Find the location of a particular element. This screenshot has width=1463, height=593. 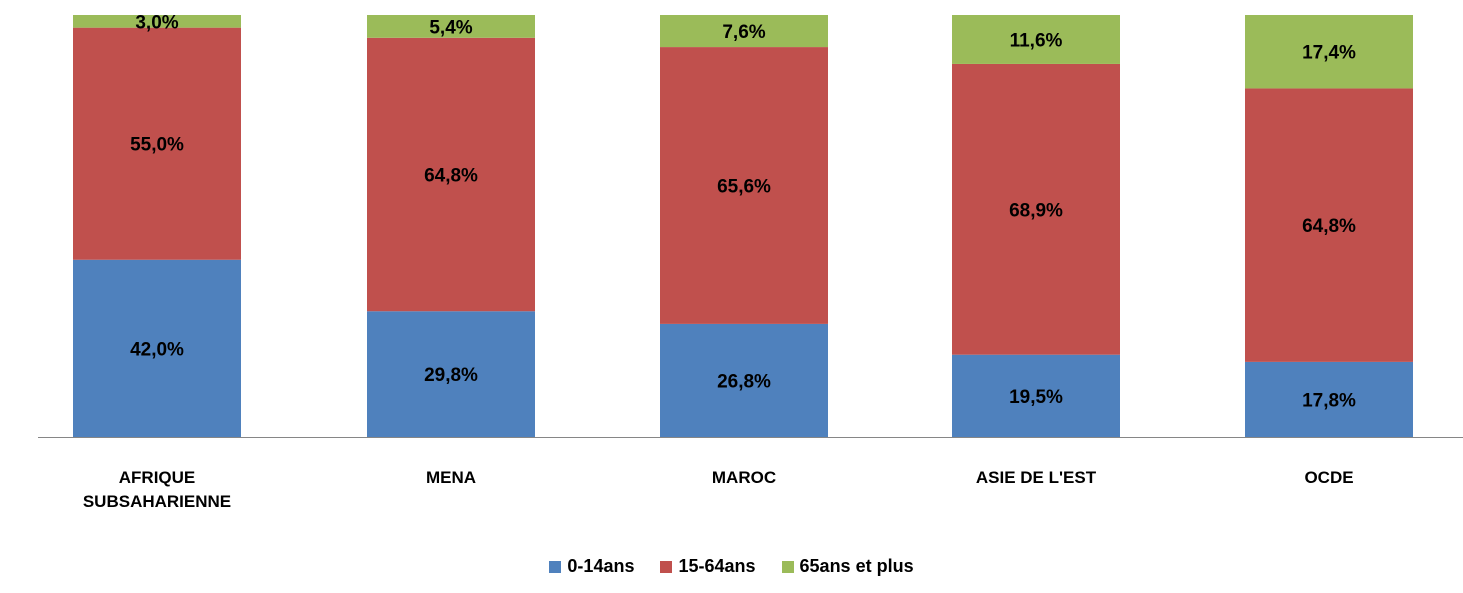

category-label-line: MENA is located at coordinates (451, 477).